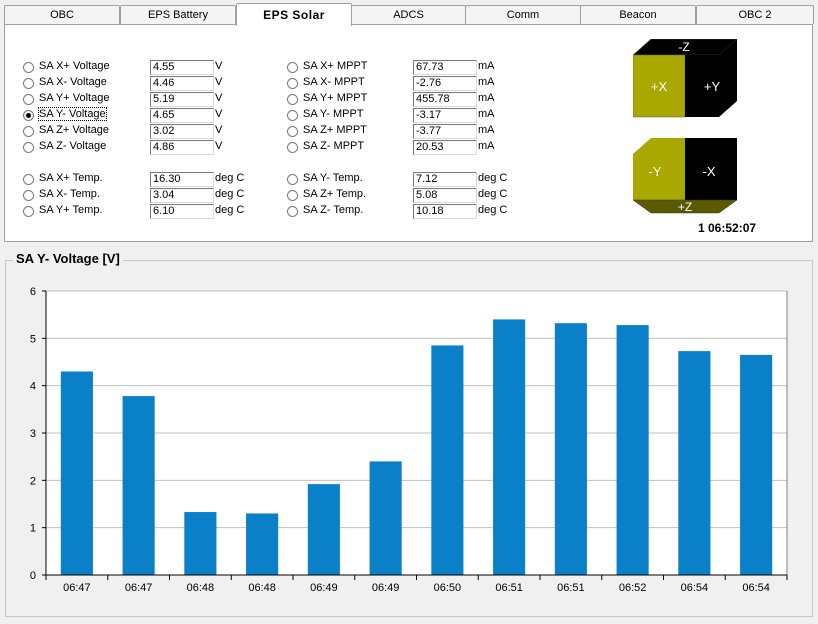 This screenshot has width=818, height=624. Describe the element at coordinates (71, 178) in the screenshot. I see `label-sa-x-temp: SA X+ Temp.` at that location.